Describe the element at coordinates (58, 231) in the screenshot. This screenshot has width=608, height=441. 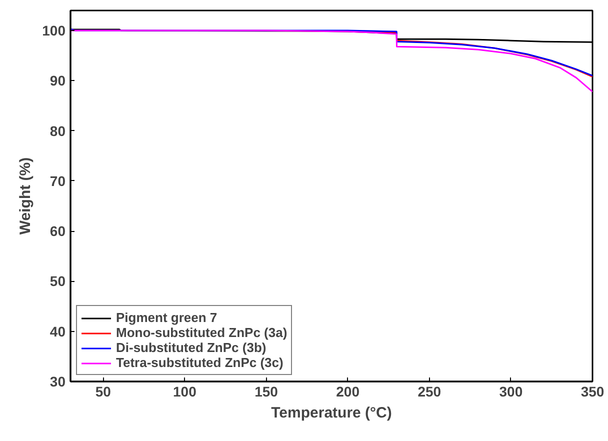
I see `y-tick-label: 60` at that location.